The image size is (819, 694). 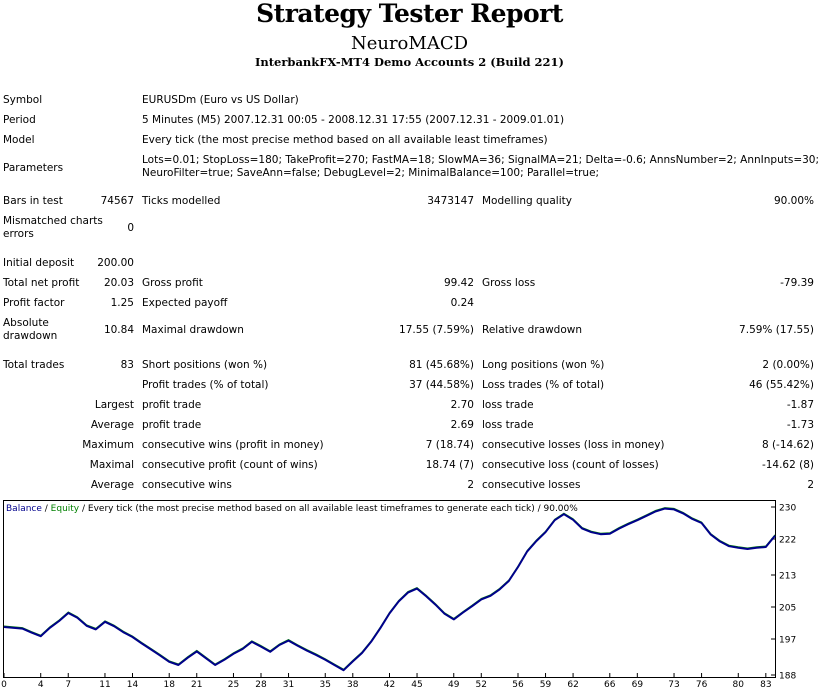 What do you see at coordinates (508, 425) in the screenshot?
I see `average-loss-label: loss trade` at bounding box center [508, 425].